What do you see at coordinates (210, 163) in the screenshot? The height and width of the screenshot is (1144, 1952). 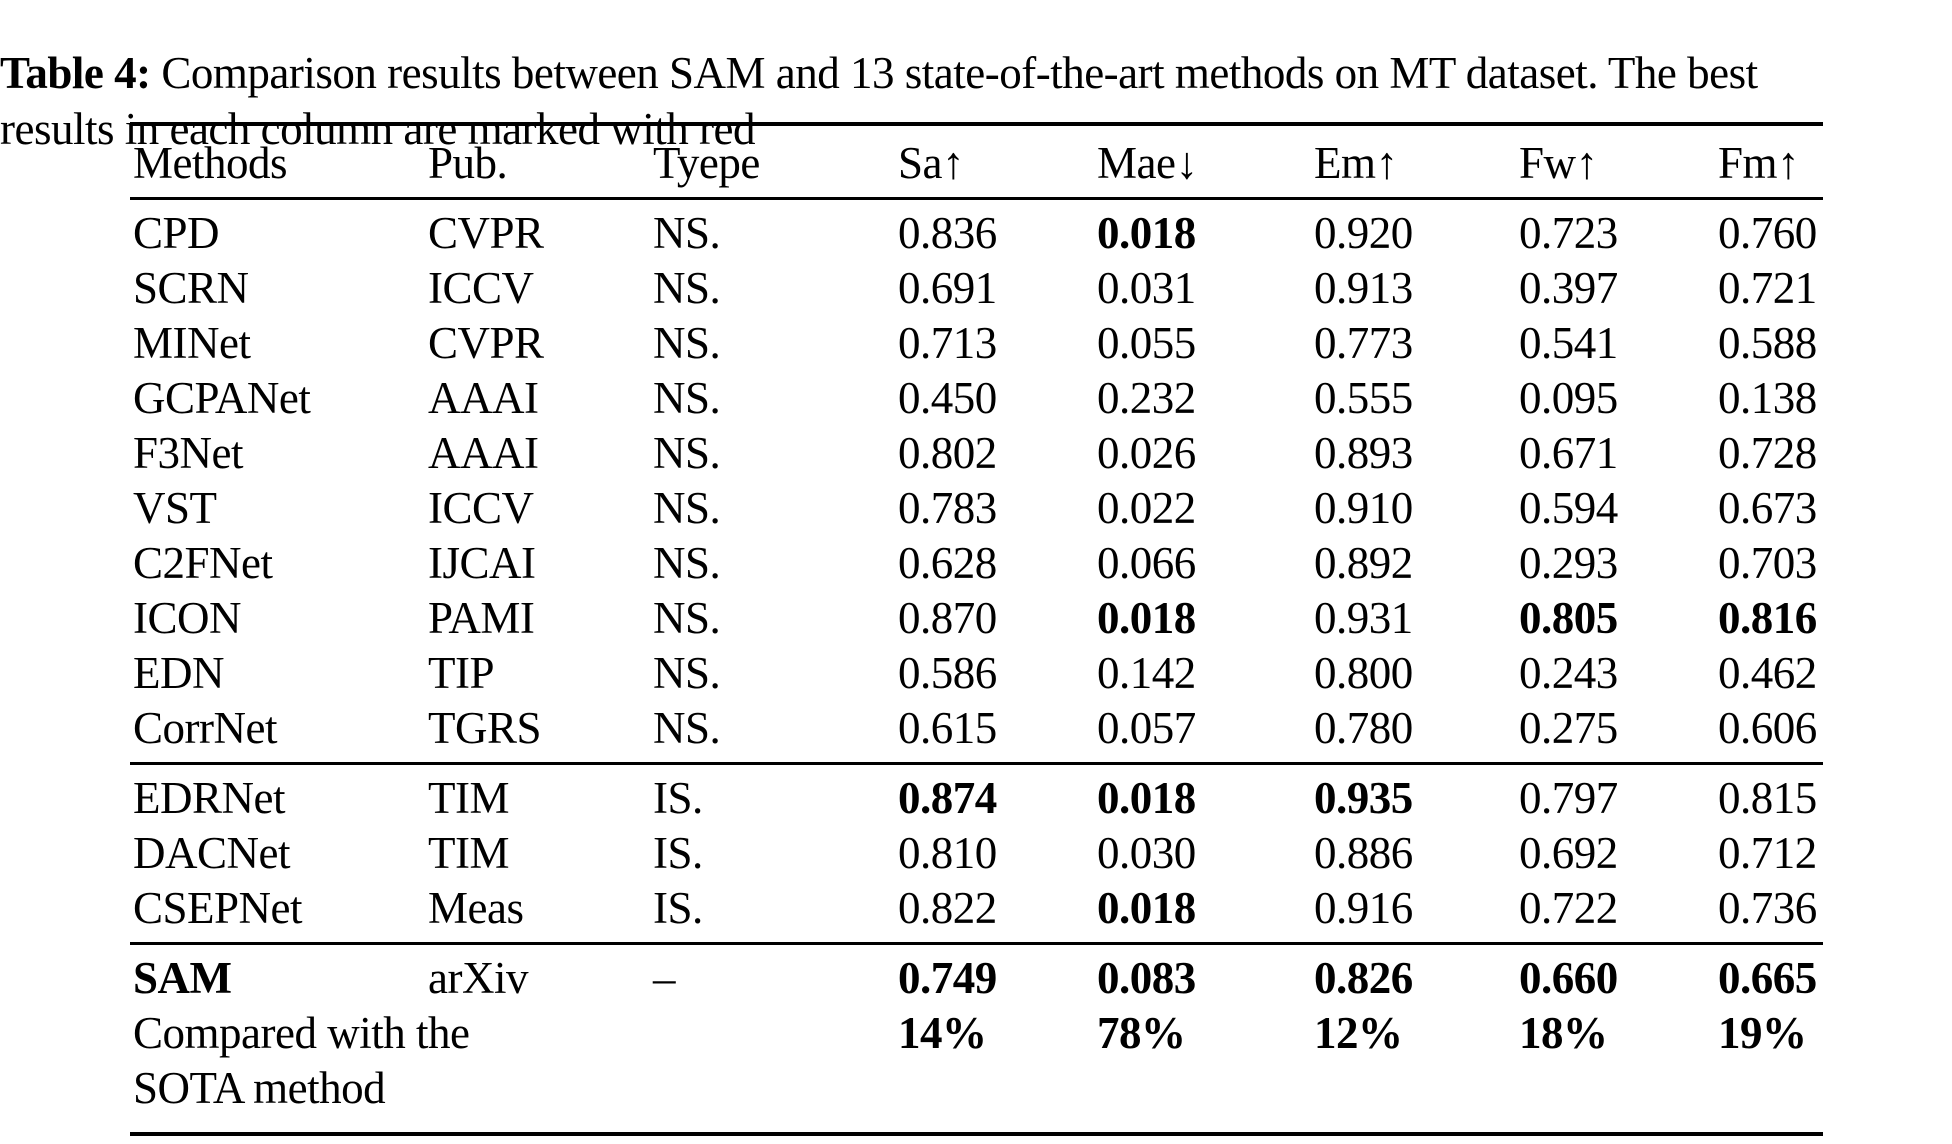 I see `col-header-methods: Methods` at bounding box center [210, 163].